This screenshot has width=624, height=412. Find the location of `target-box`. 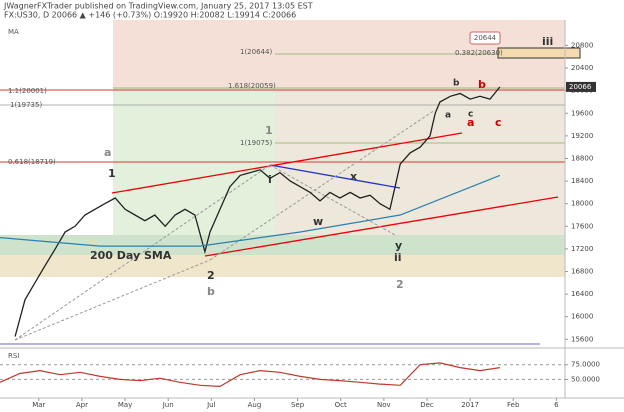

target-box is located at coordinates (539, 53).